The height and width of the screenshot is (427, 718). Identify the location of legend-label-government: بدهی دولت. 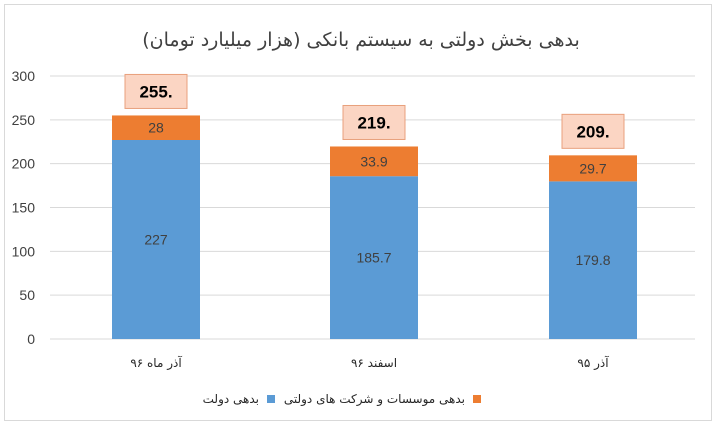
(231, 399).